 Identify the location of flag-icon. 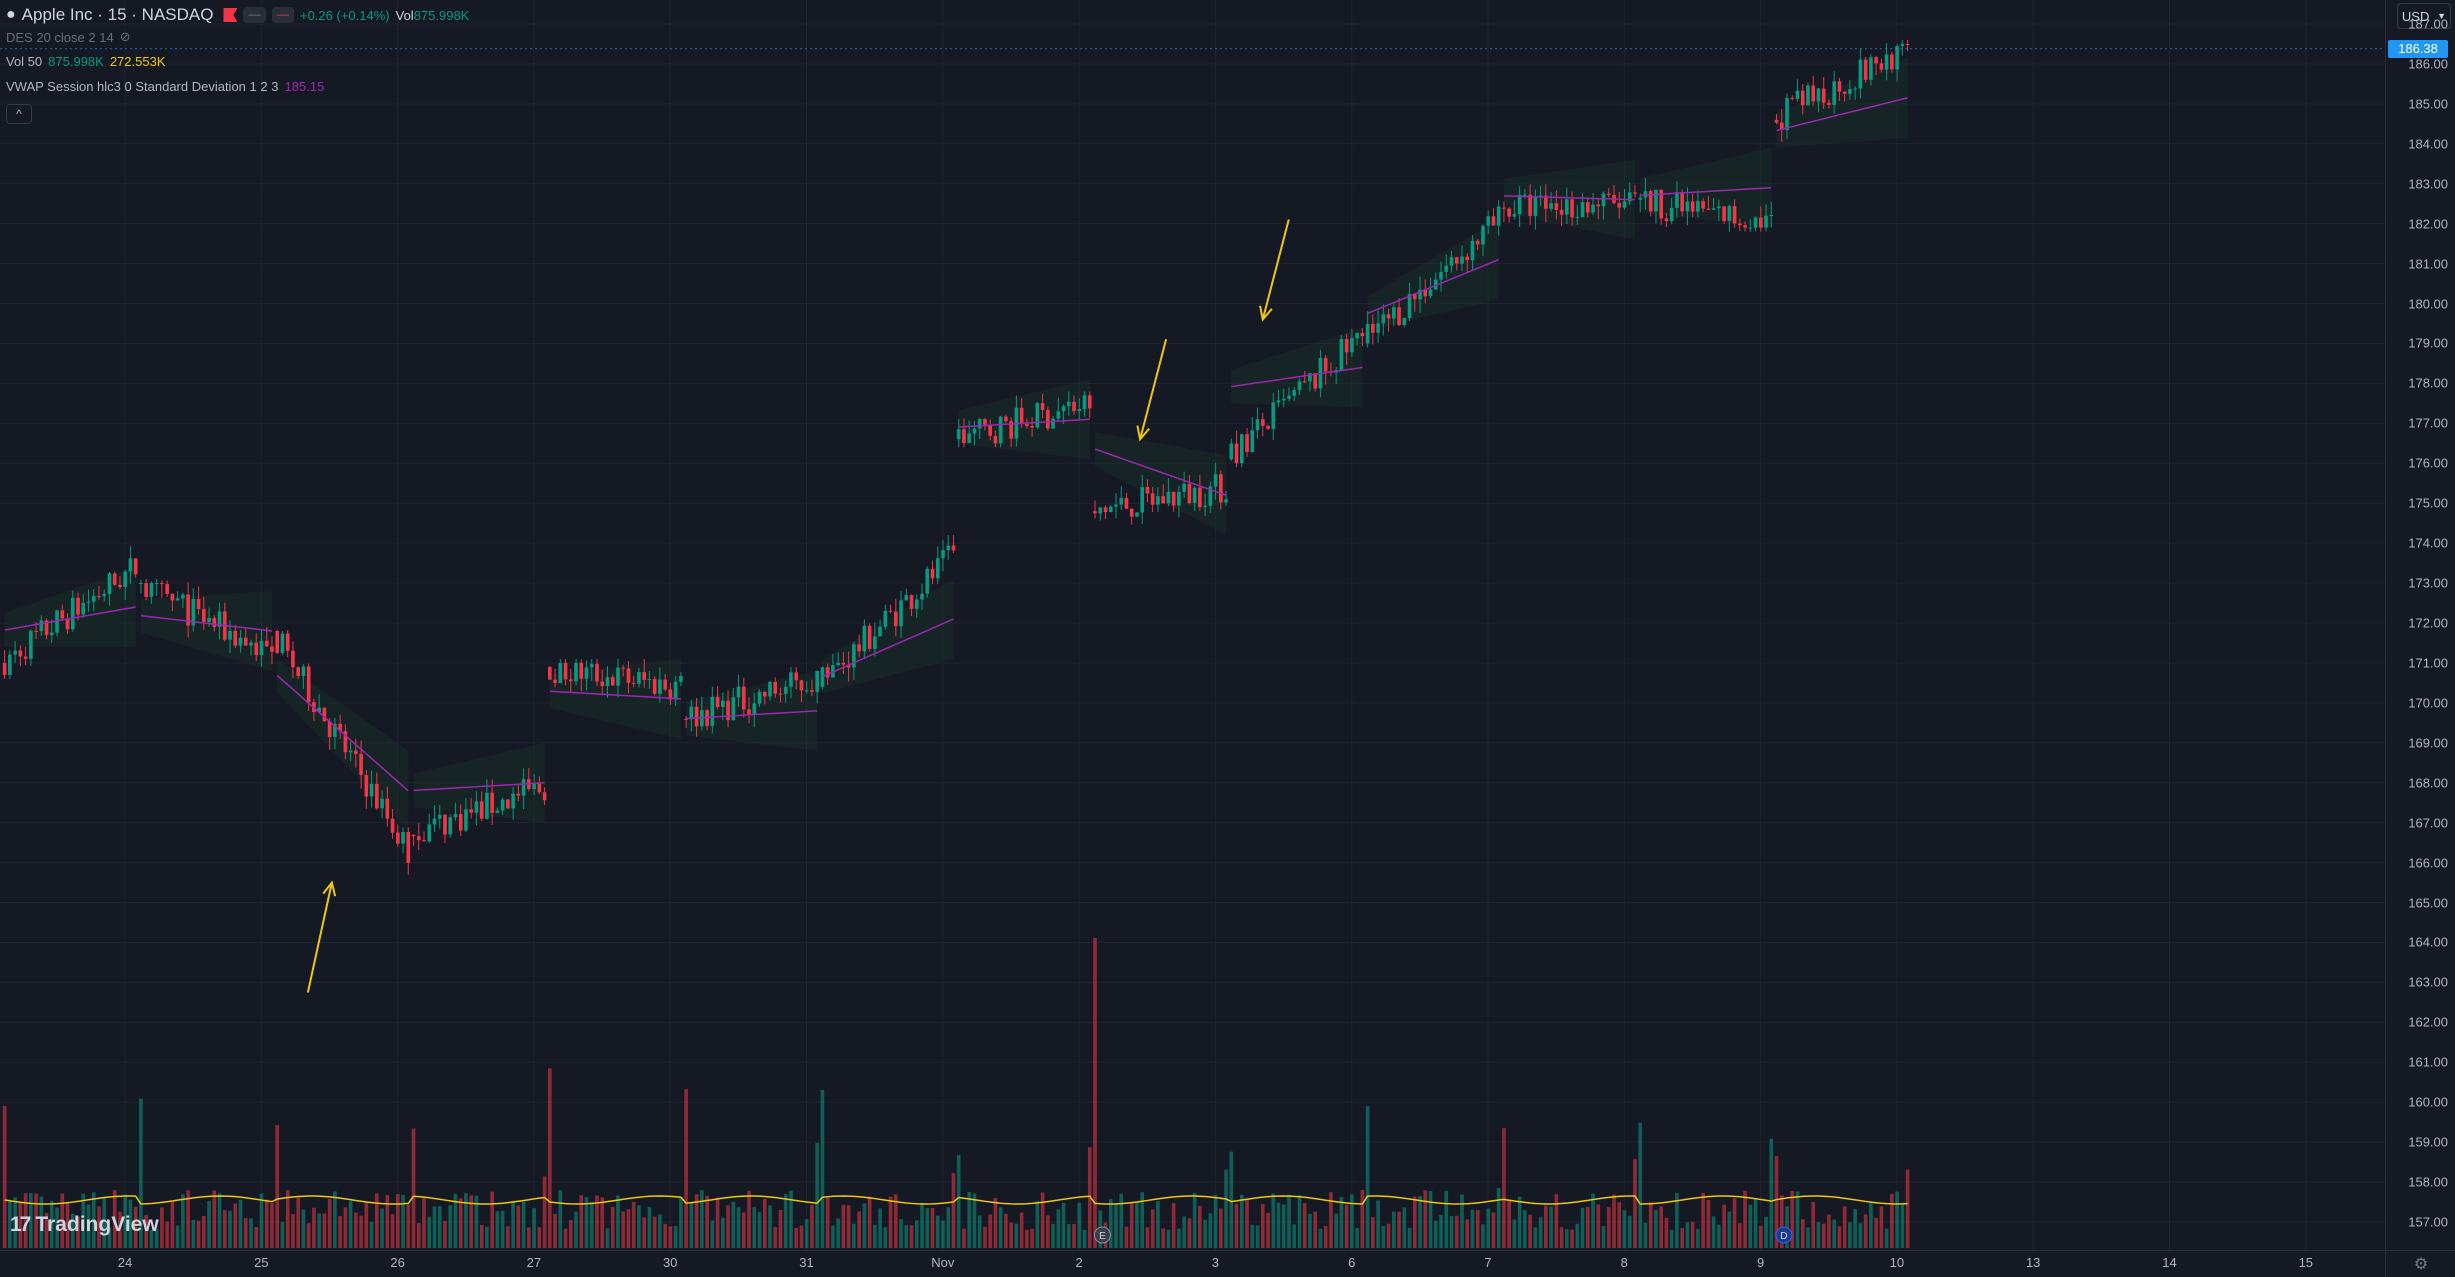
(230, 15).